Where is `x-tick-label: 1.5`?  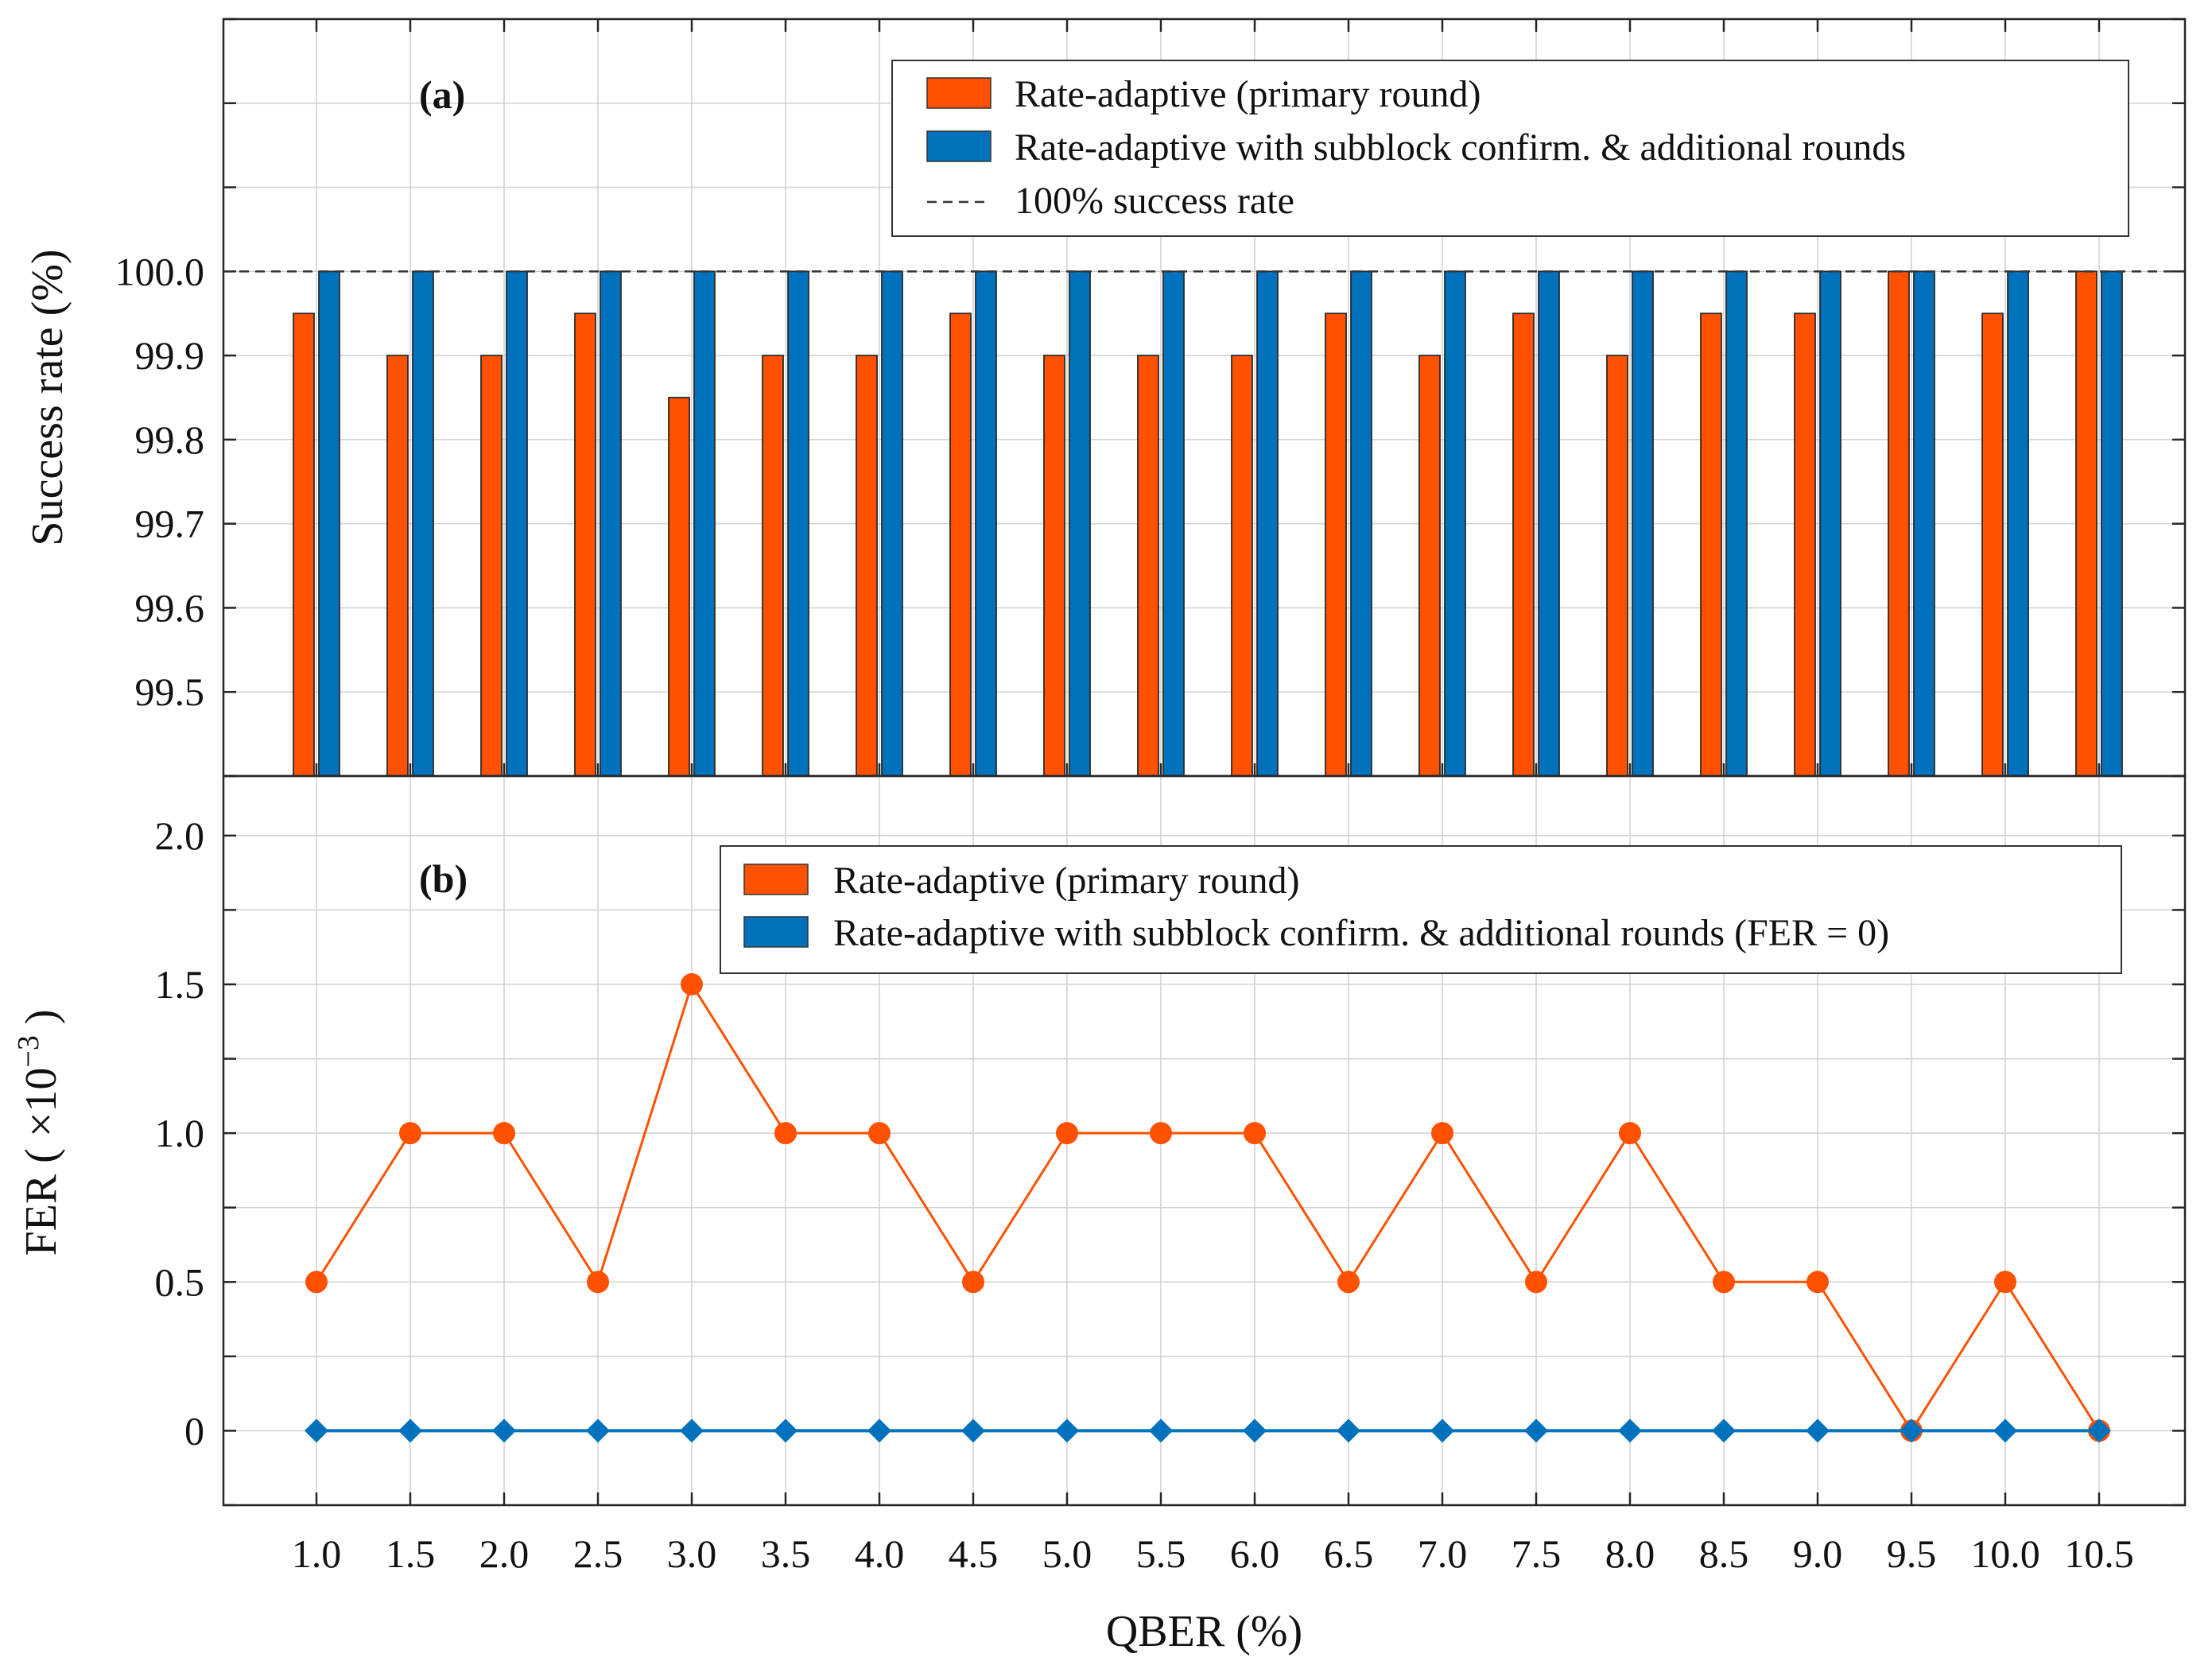 x-tick-label: 1.5 is located at coordinates (411, 1553).